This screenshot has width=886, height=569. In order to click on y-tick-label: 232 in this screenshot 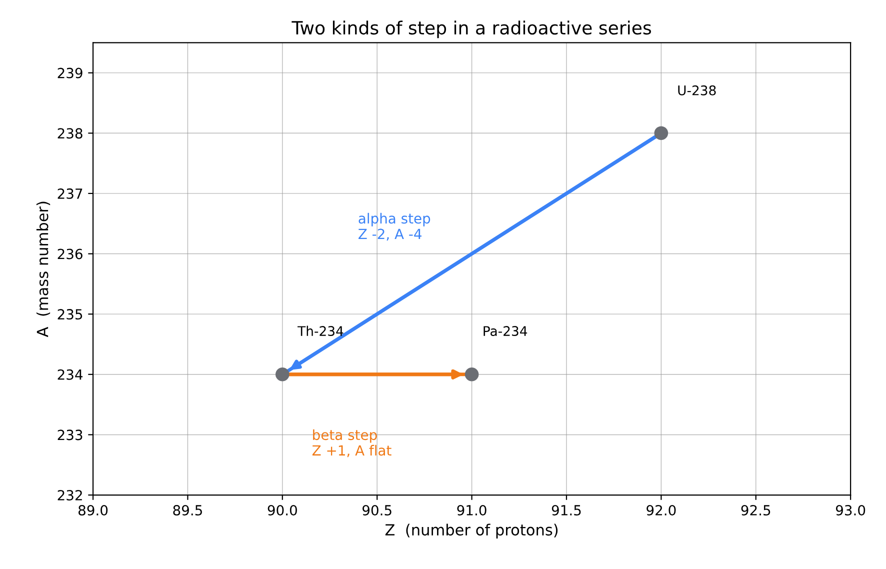, I will do `click(70, 495)`.